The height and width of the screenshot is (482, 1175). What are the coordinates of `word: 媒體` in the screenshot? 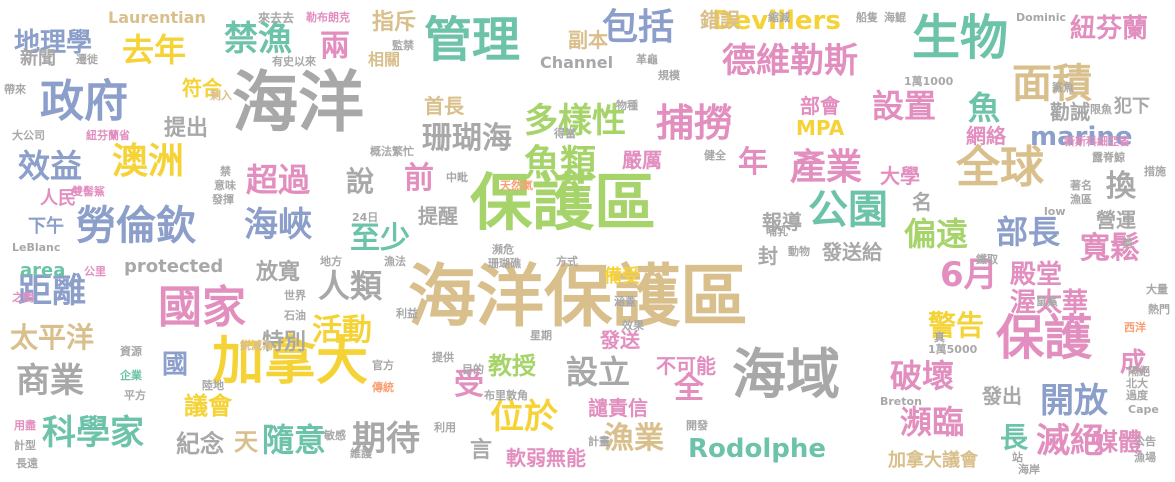 It's located at (1118, 442).